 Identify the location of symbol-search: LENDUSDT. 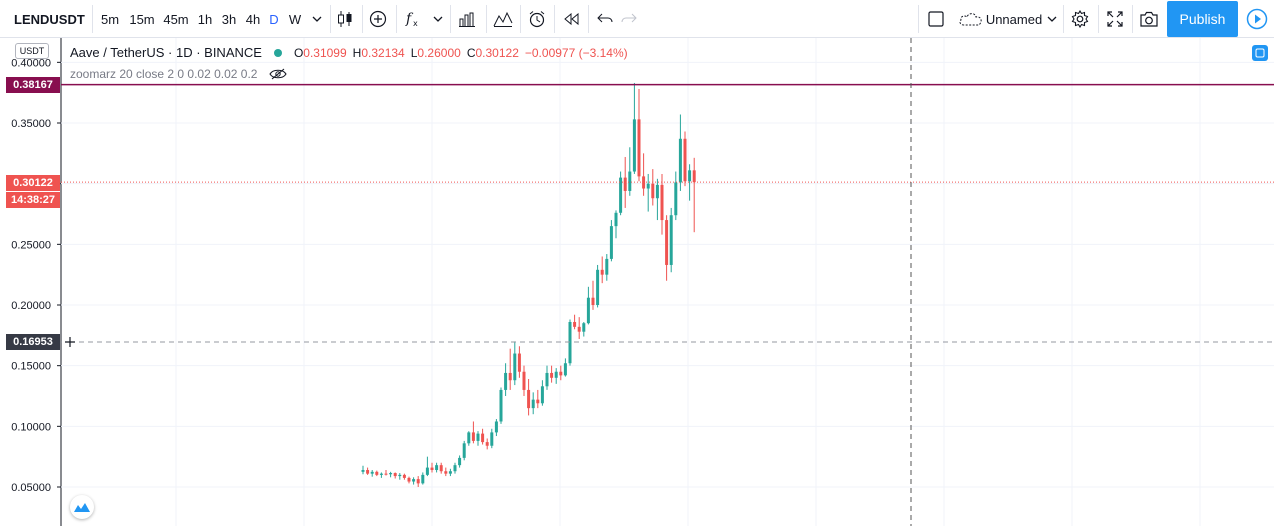
(49, 19).